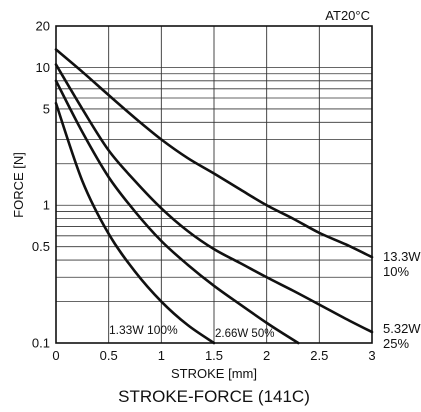  What do you see at coordinates (43, 26) in the screenshot?
I see `y-tick-label: 20` at bounding box center [43, 26].